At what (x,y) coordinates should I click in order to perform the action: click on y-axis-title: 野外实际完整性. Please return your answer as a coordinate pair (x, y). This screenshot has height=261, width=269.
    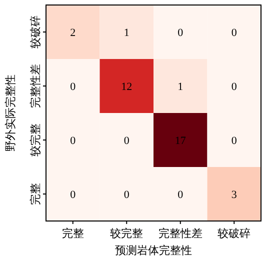
    Looking at the image, I should click on (10, 113).